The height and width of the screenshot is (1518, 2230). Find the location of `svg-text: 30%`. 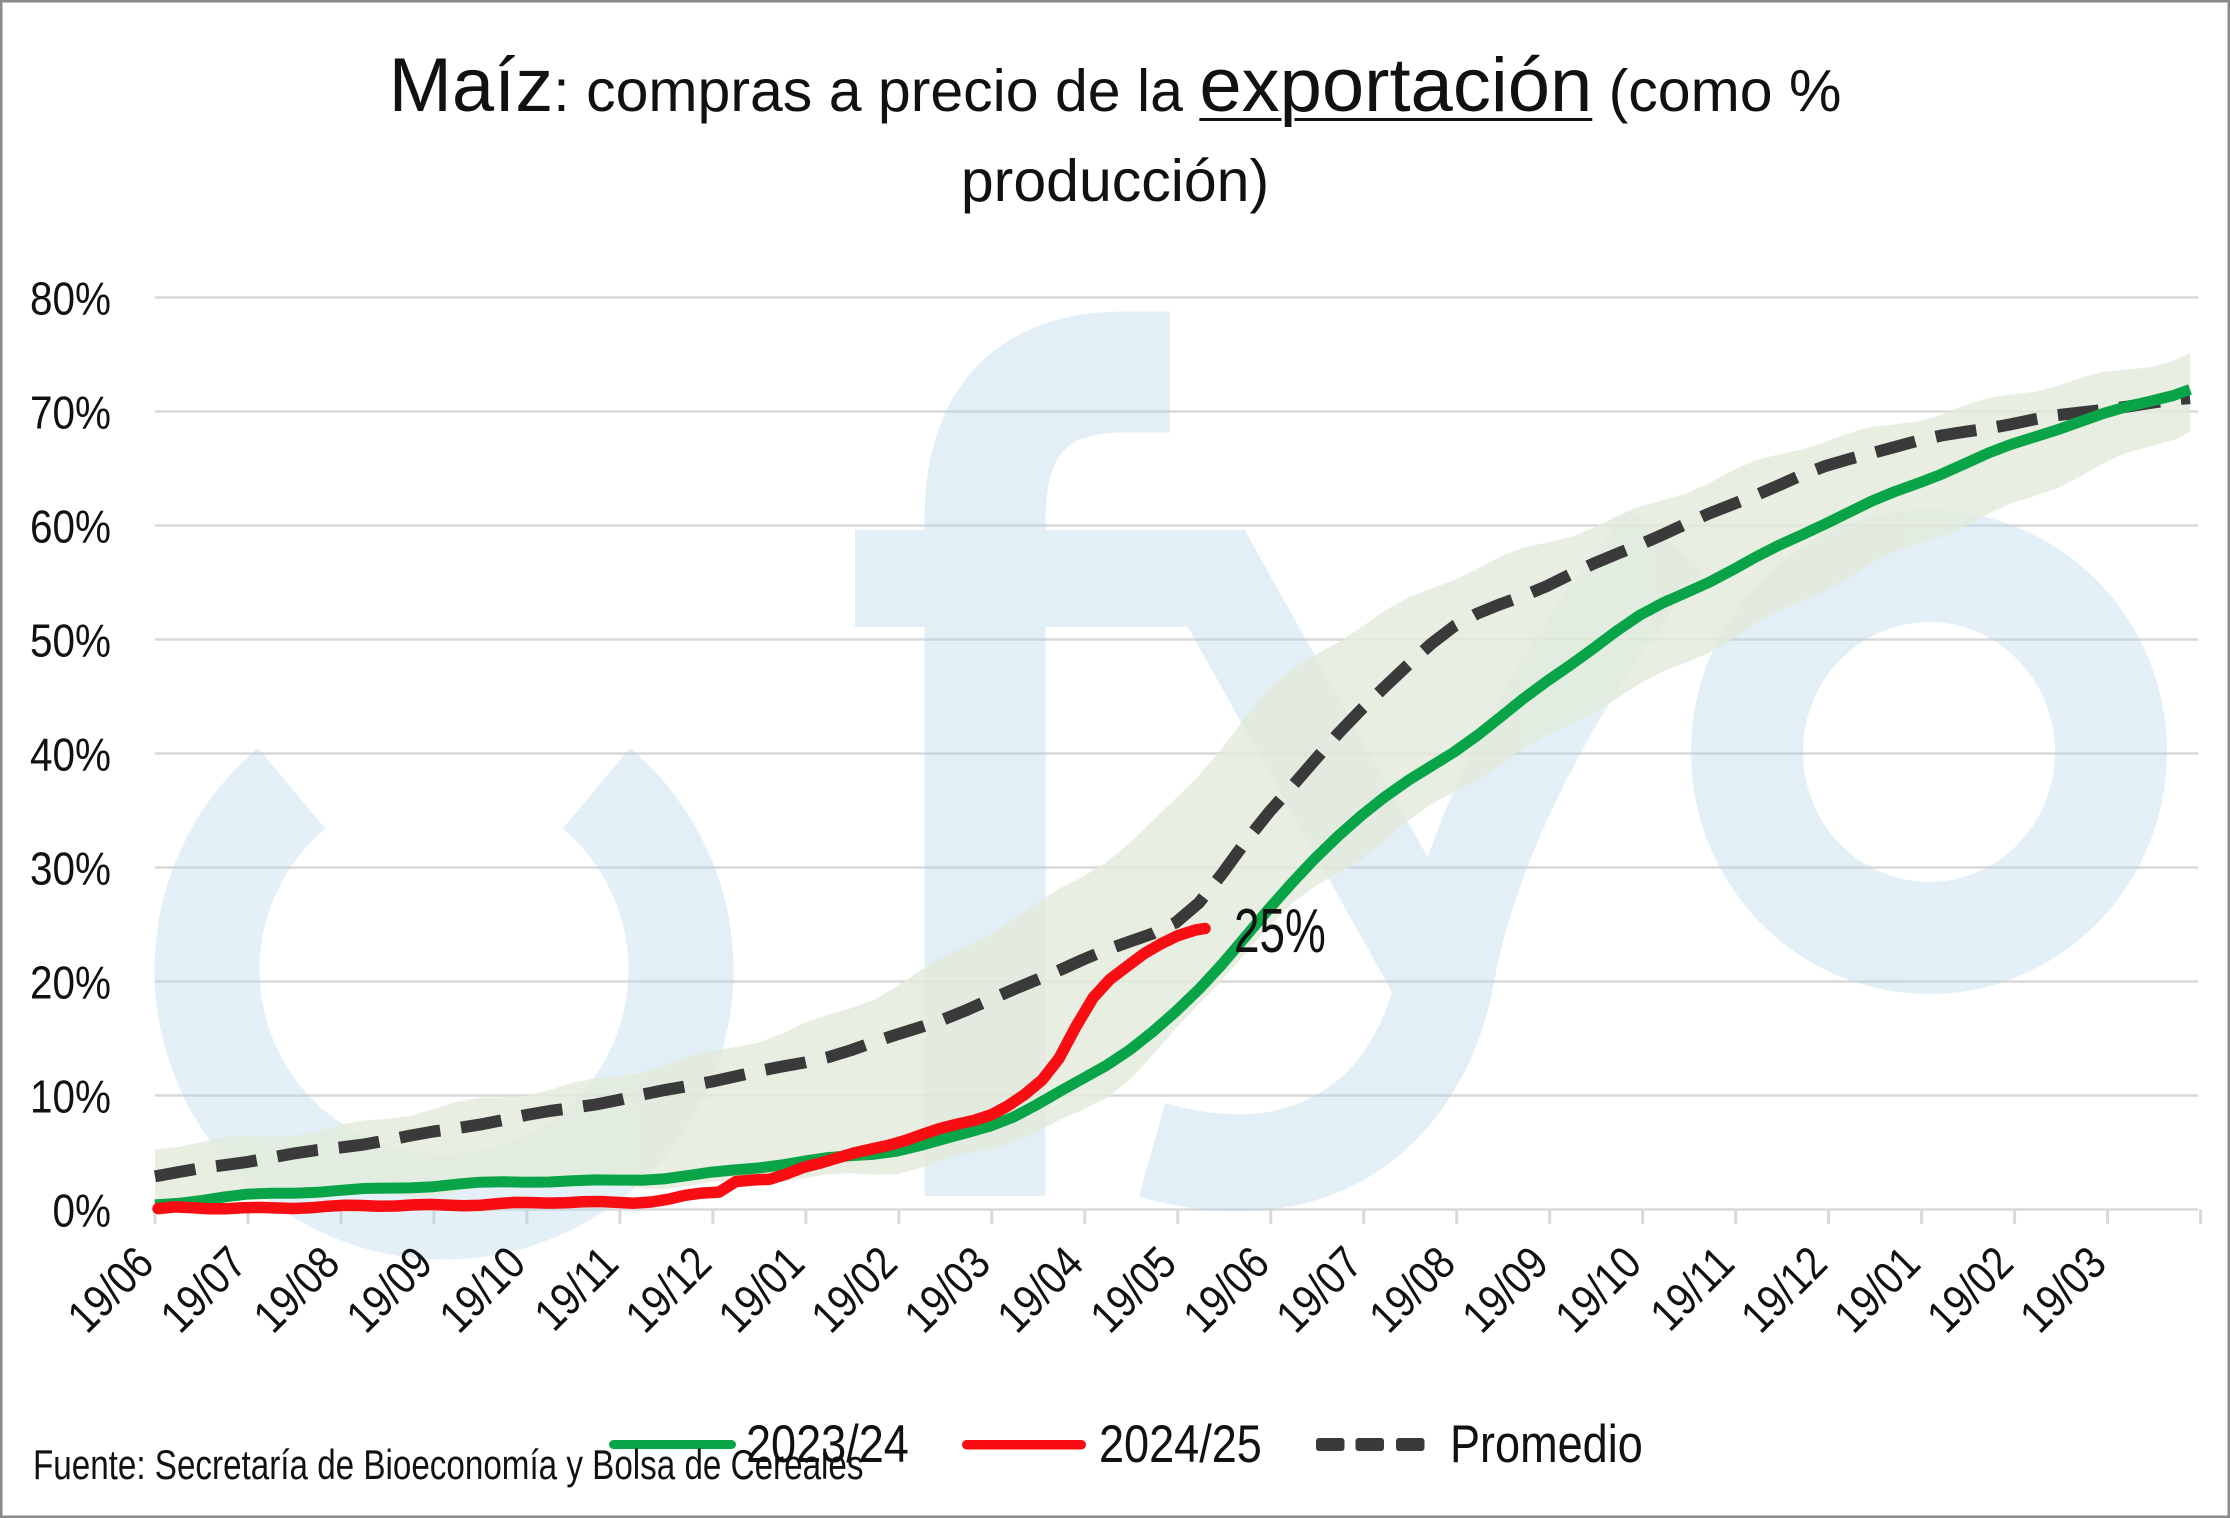

svg-text: 30% is located at coordinates (70, 869).